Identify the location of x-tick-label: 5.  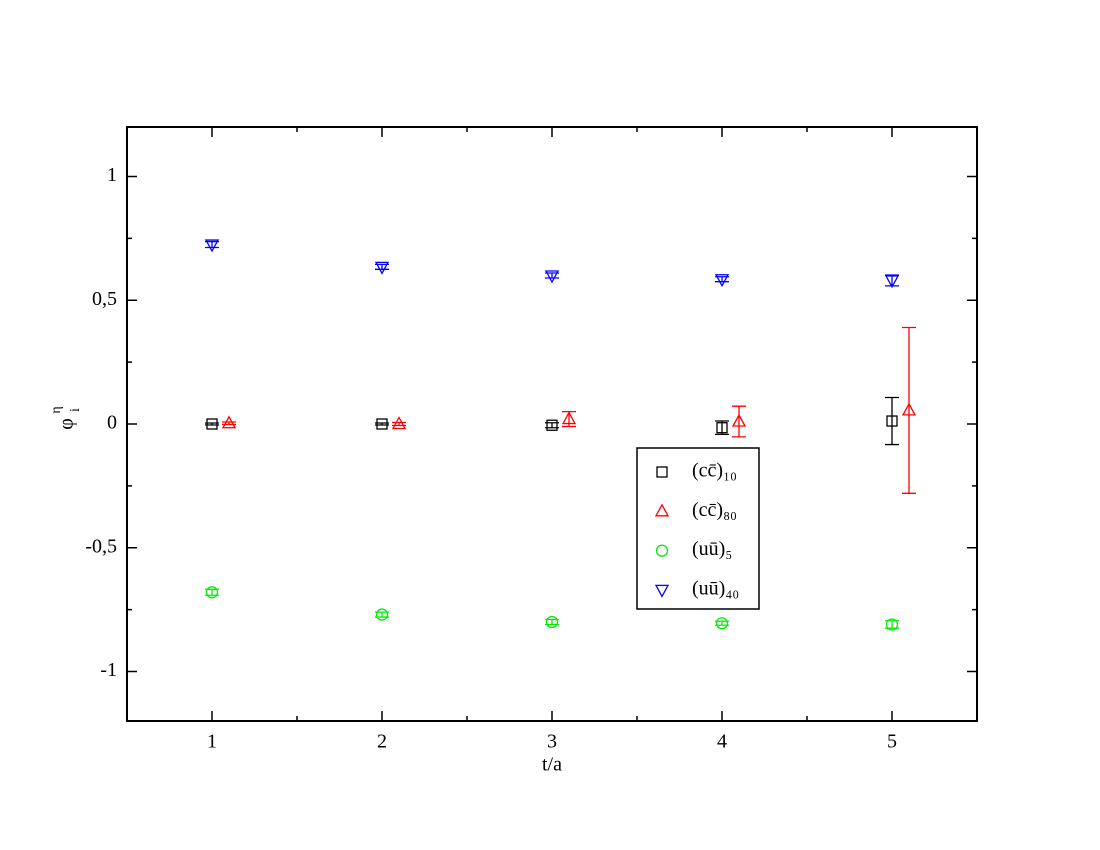
(892, 742).